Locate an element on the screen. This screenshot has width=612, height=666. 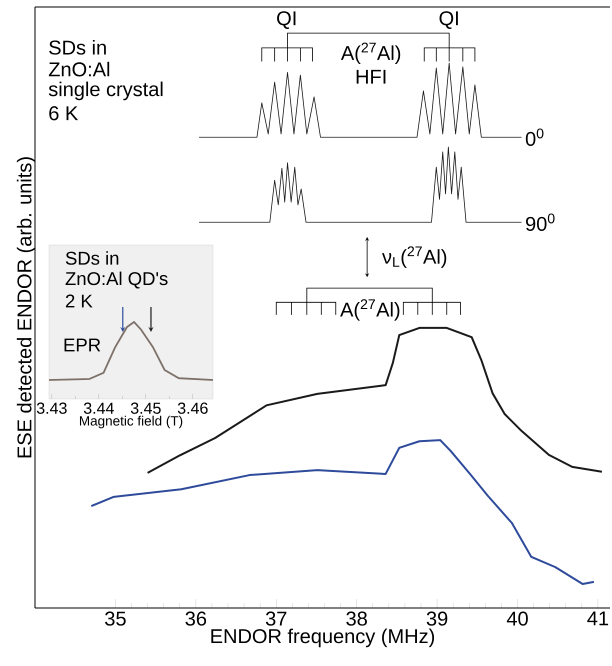
x-tick-label: 37 is located at coordinates (276, 619).